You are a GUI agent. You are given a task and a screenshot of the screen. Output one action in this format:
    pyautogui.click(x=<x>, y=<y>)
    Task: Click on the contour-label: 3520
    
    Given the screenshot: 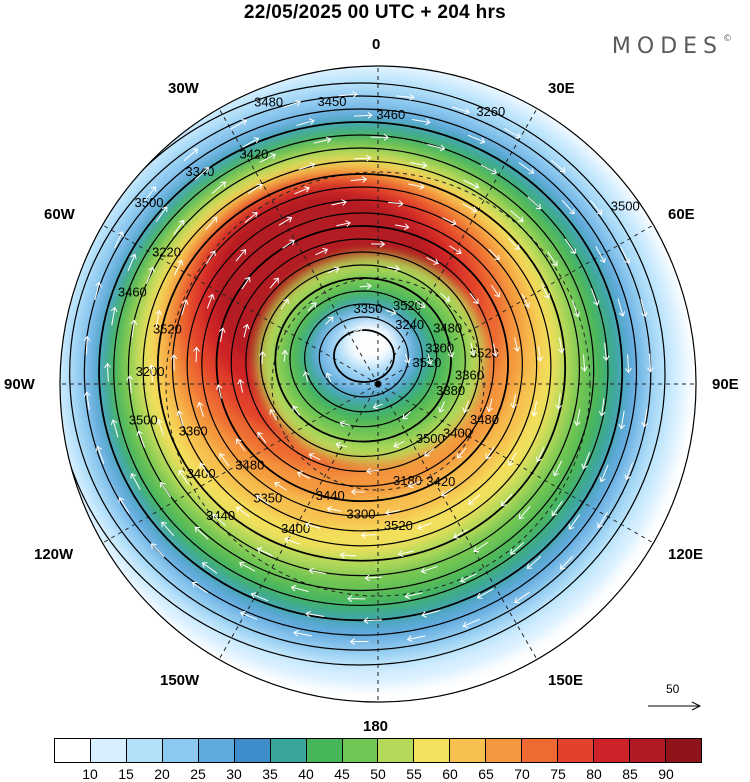 What is the action you would take?
    pyautogui.click(x=426, y=362)
    